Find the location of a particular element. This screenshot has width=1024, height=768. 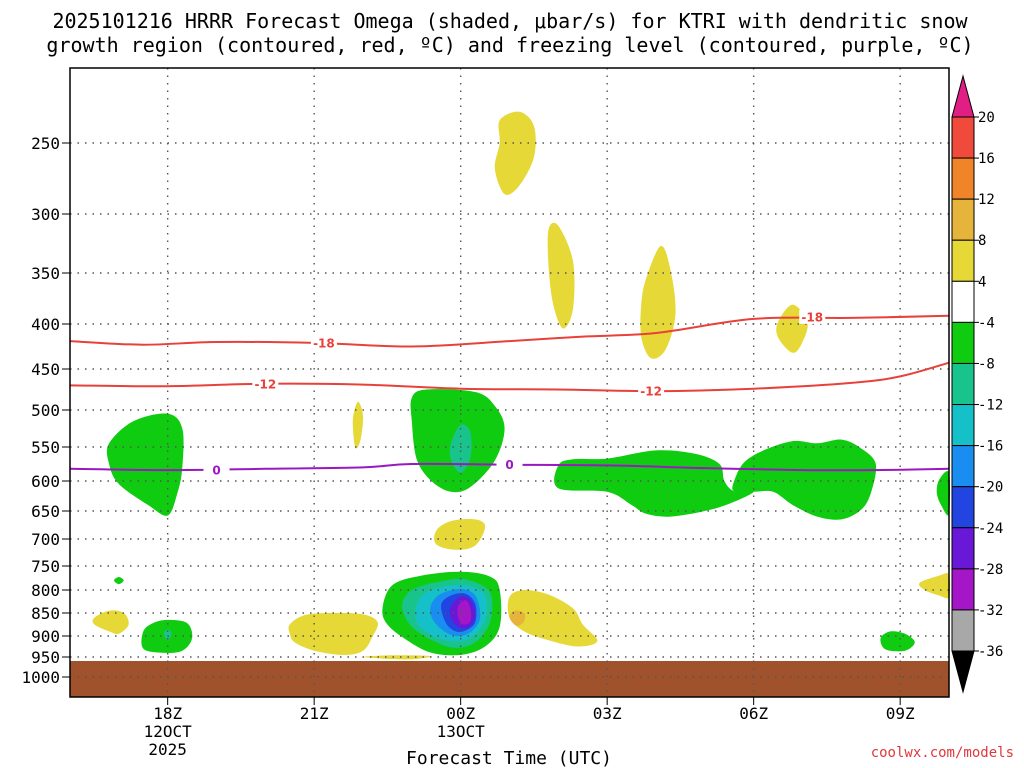

colorbar-label-16: 16 is located at coordinates (986, 159).